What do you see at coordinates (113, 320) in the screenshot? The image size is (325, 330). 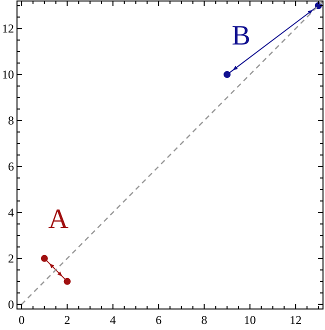 I see `x-tick-label: 4` at bounding box center [113, 320].